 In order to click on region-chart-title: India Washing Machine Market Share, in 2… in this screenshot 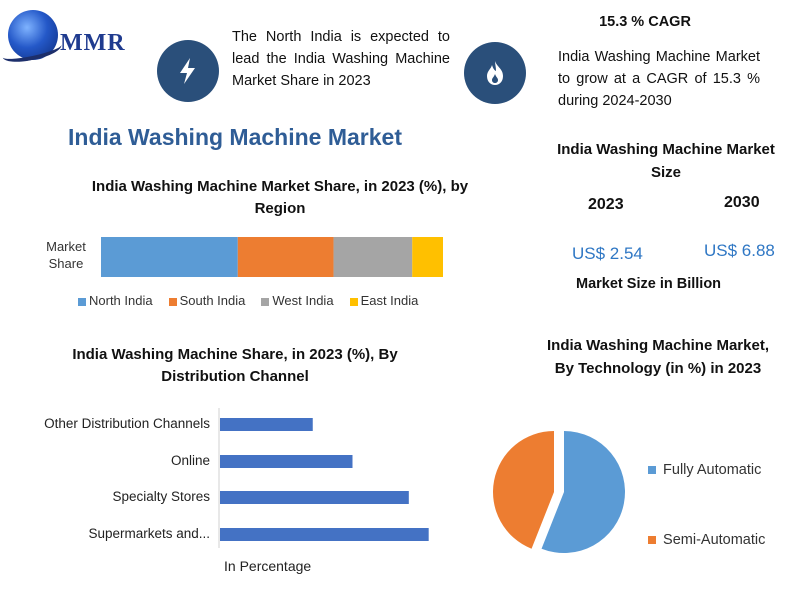, I will do `click(280, 197)`.